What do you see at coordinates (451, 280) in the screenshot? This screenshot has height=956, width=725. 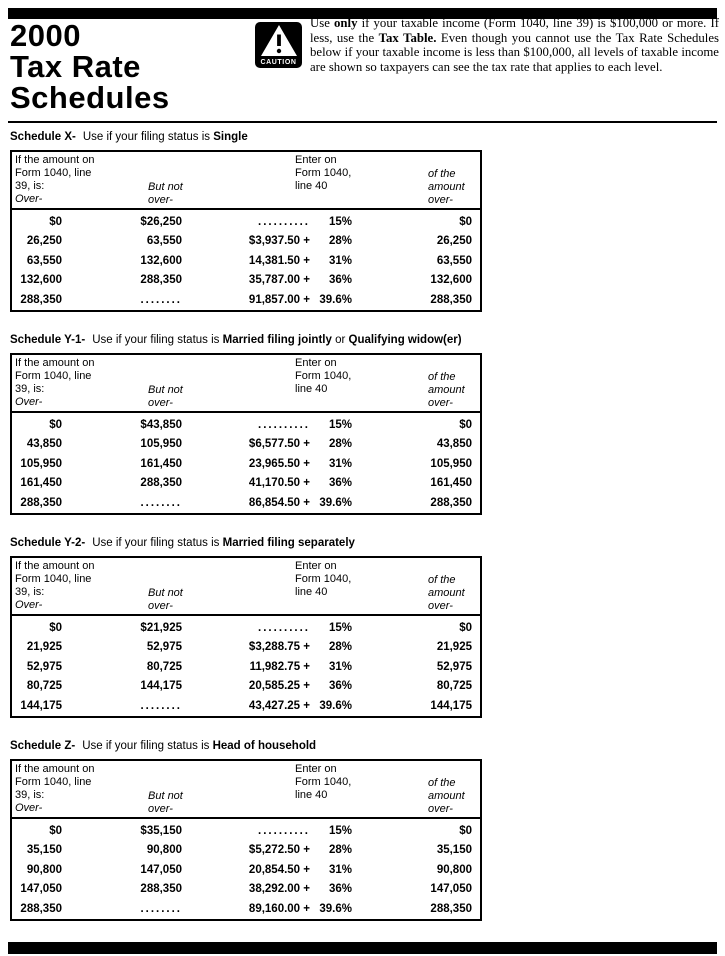 I see `cell-of-amount-over: 132,600` at bounding box center [451, 280].